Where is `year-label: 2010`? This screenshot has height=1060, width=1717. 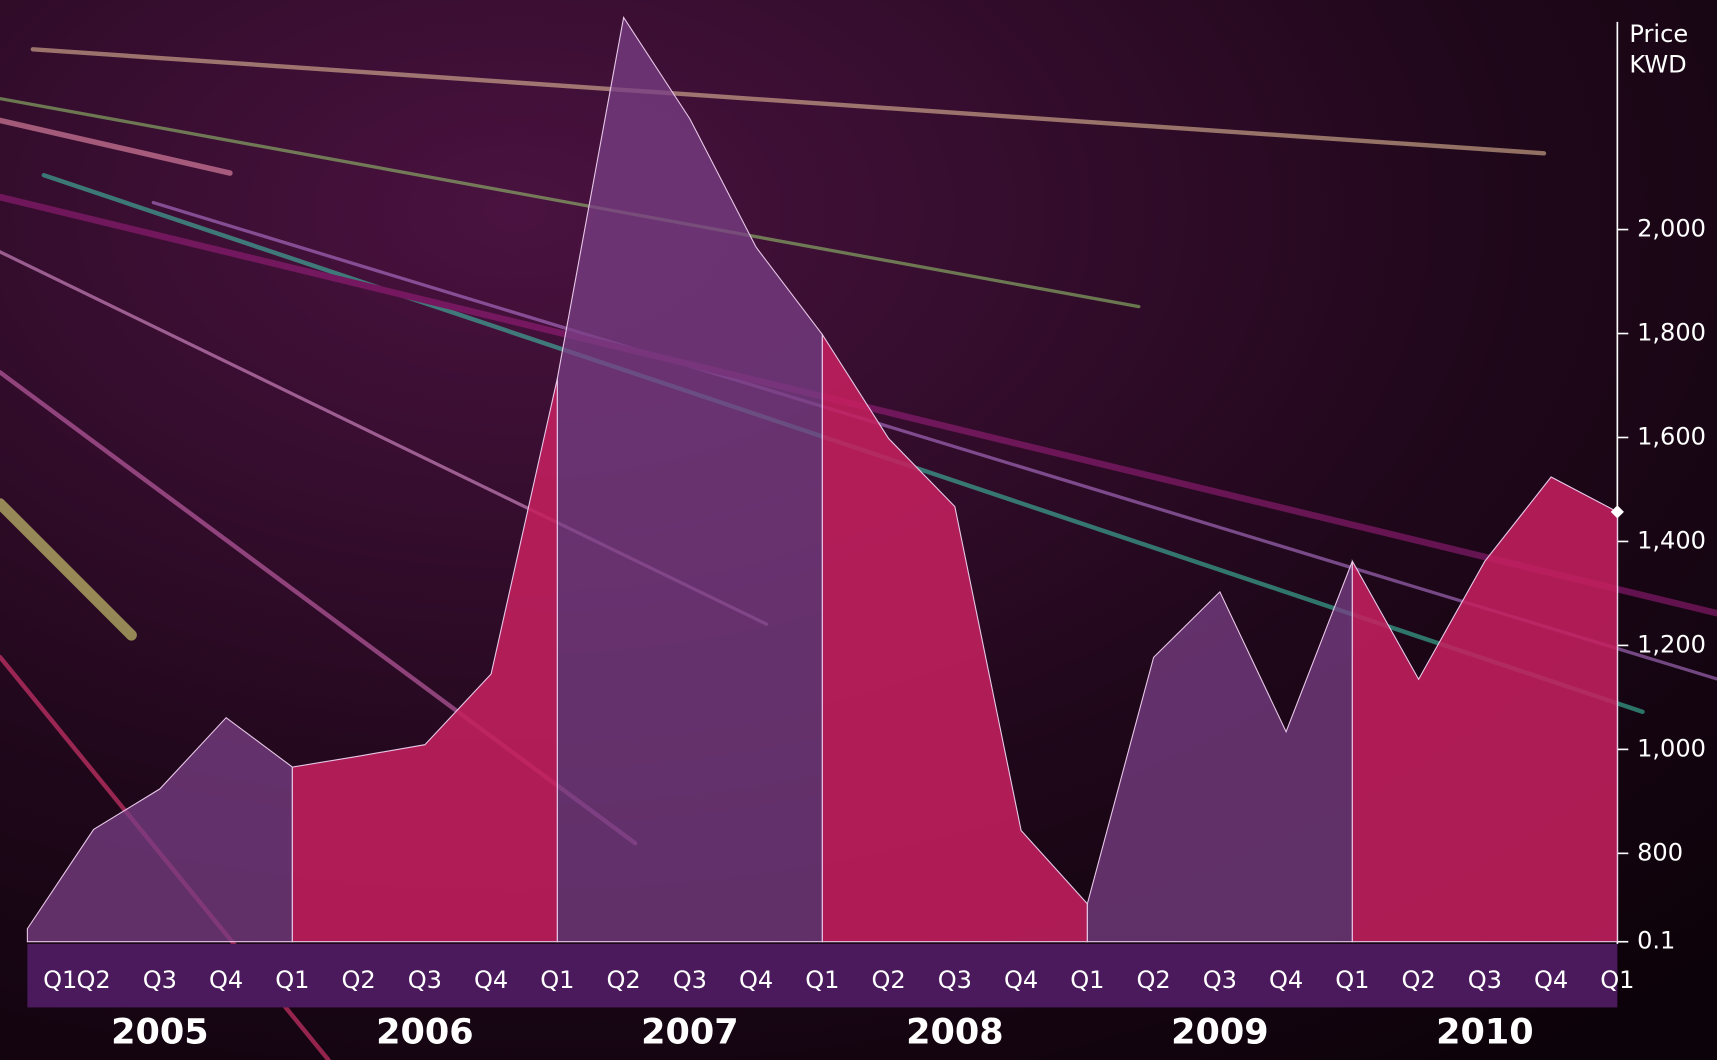
year-label: 2010 is located at coordinates (1485, 1032).